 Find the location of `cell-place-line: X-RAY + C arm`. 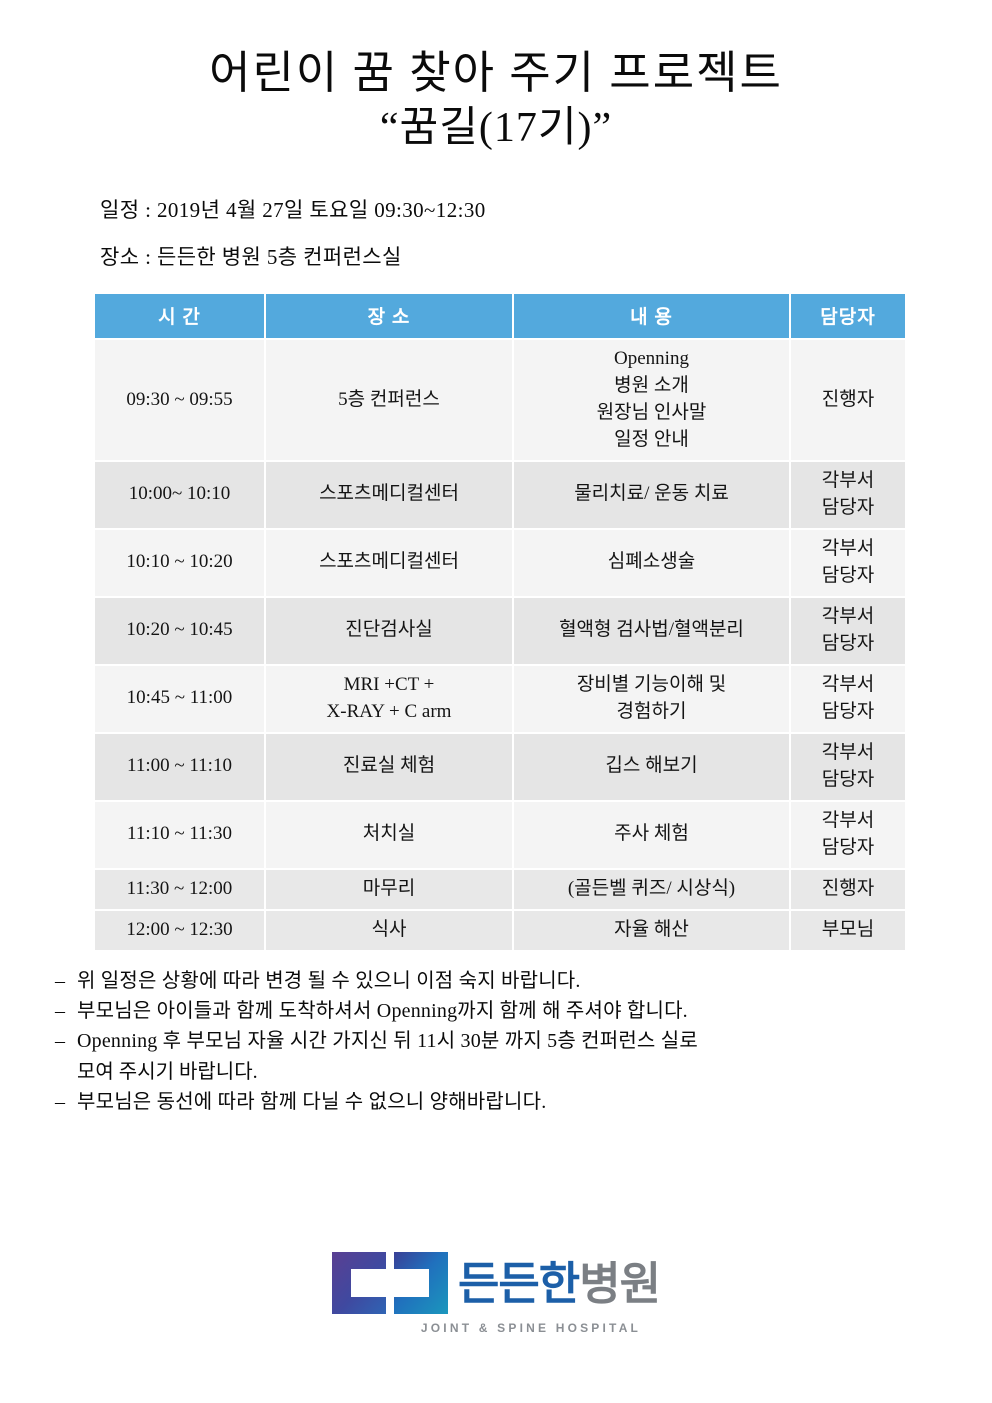

cell-place-line: X-RAY + C arm is located at coordinates (389, 711).